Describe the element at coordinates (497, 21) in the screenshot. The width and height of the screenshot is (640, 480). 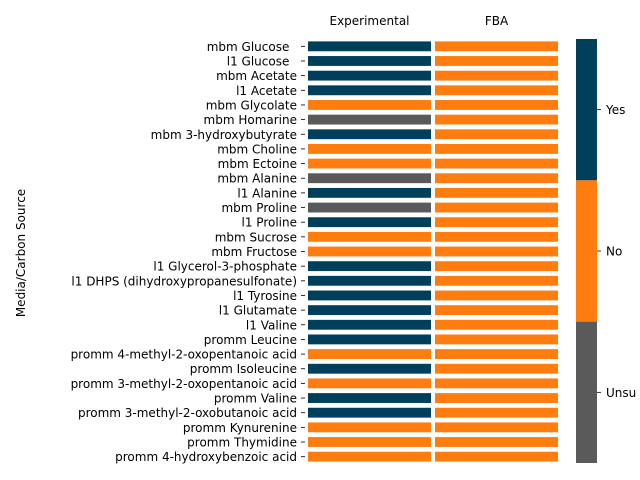
I see `column-header-fba: FBA` at that location.